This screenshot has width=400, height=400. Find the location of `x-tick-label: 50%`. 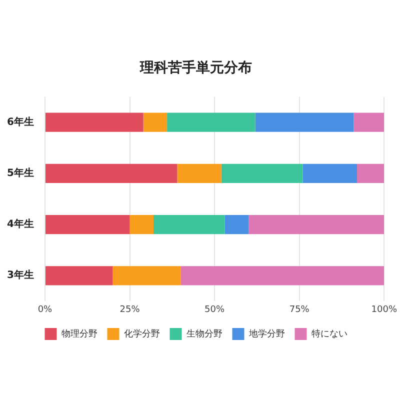

x-tick-label: 50% is located at coordinates (214, 309).